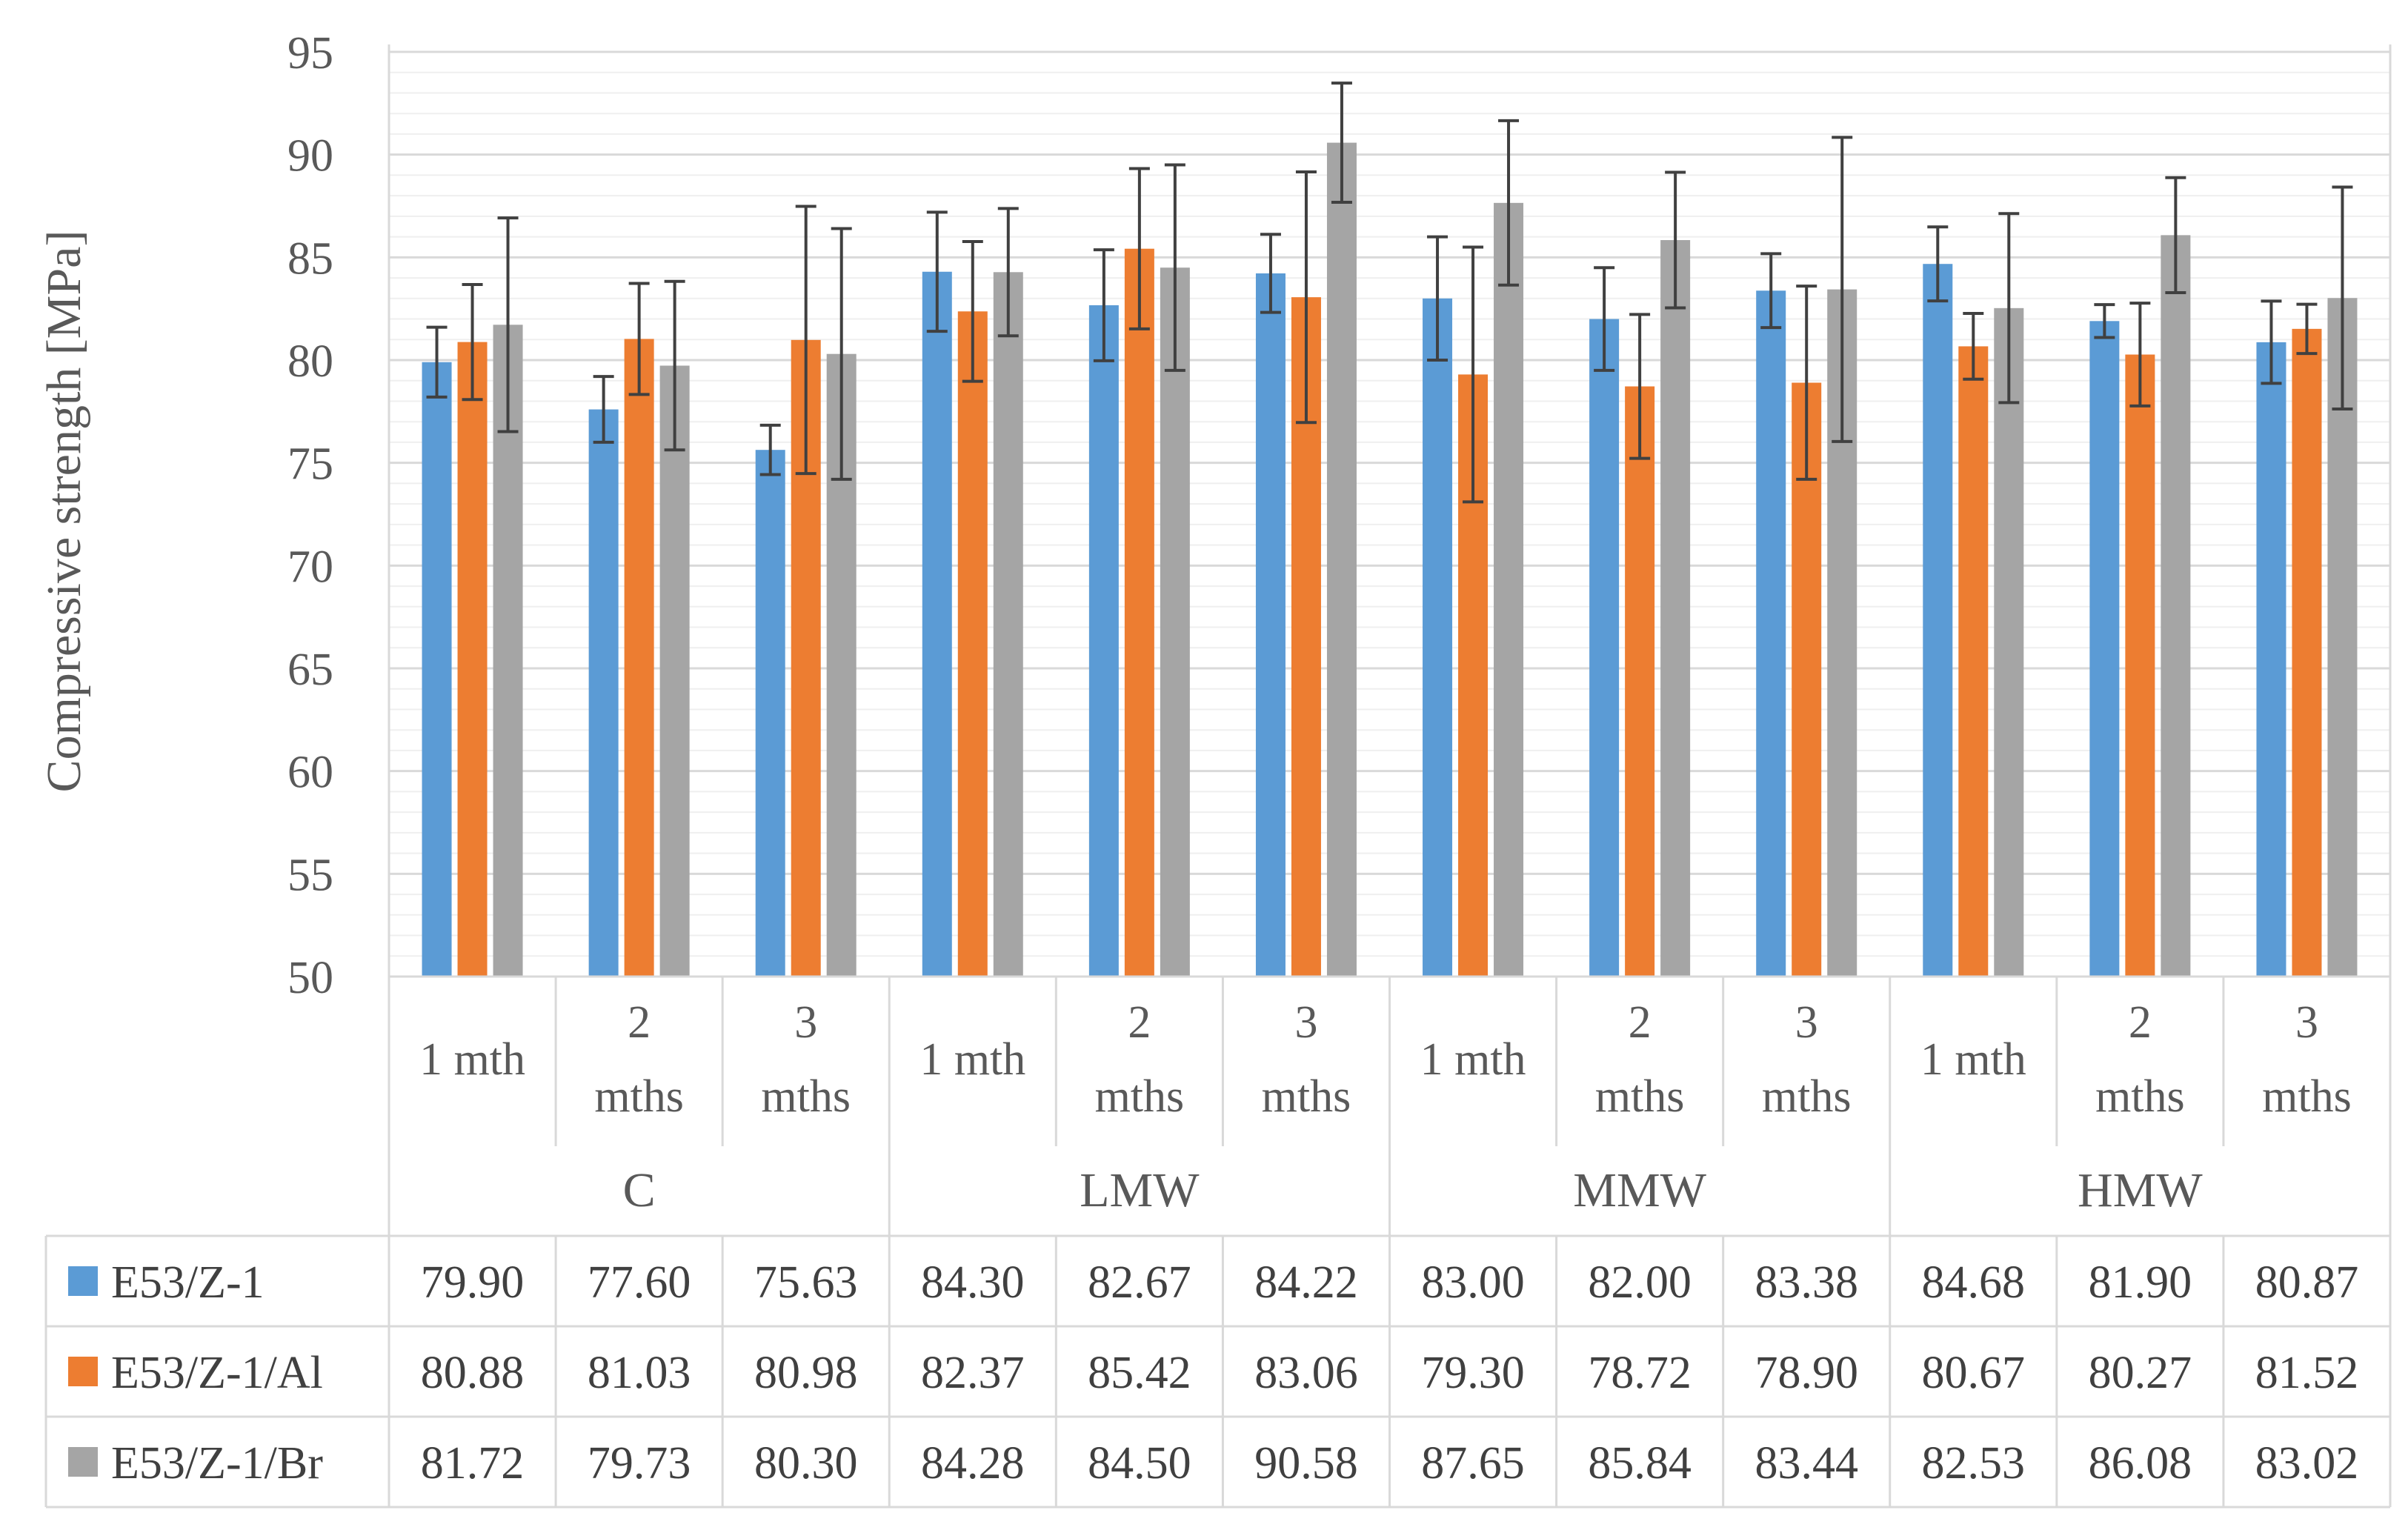 This screenshot has height=1533, width=2408. I want to click on y-tick-label: 70, so click(310, 567).